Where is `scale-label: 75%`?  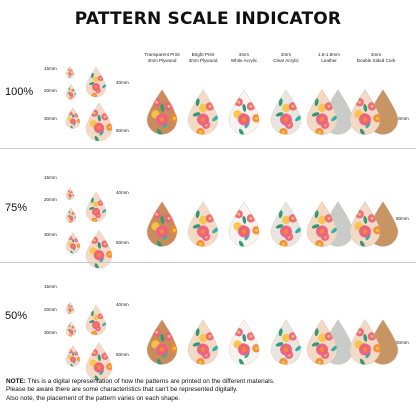
scale-label: 75% is located at coordinates (16, 208).